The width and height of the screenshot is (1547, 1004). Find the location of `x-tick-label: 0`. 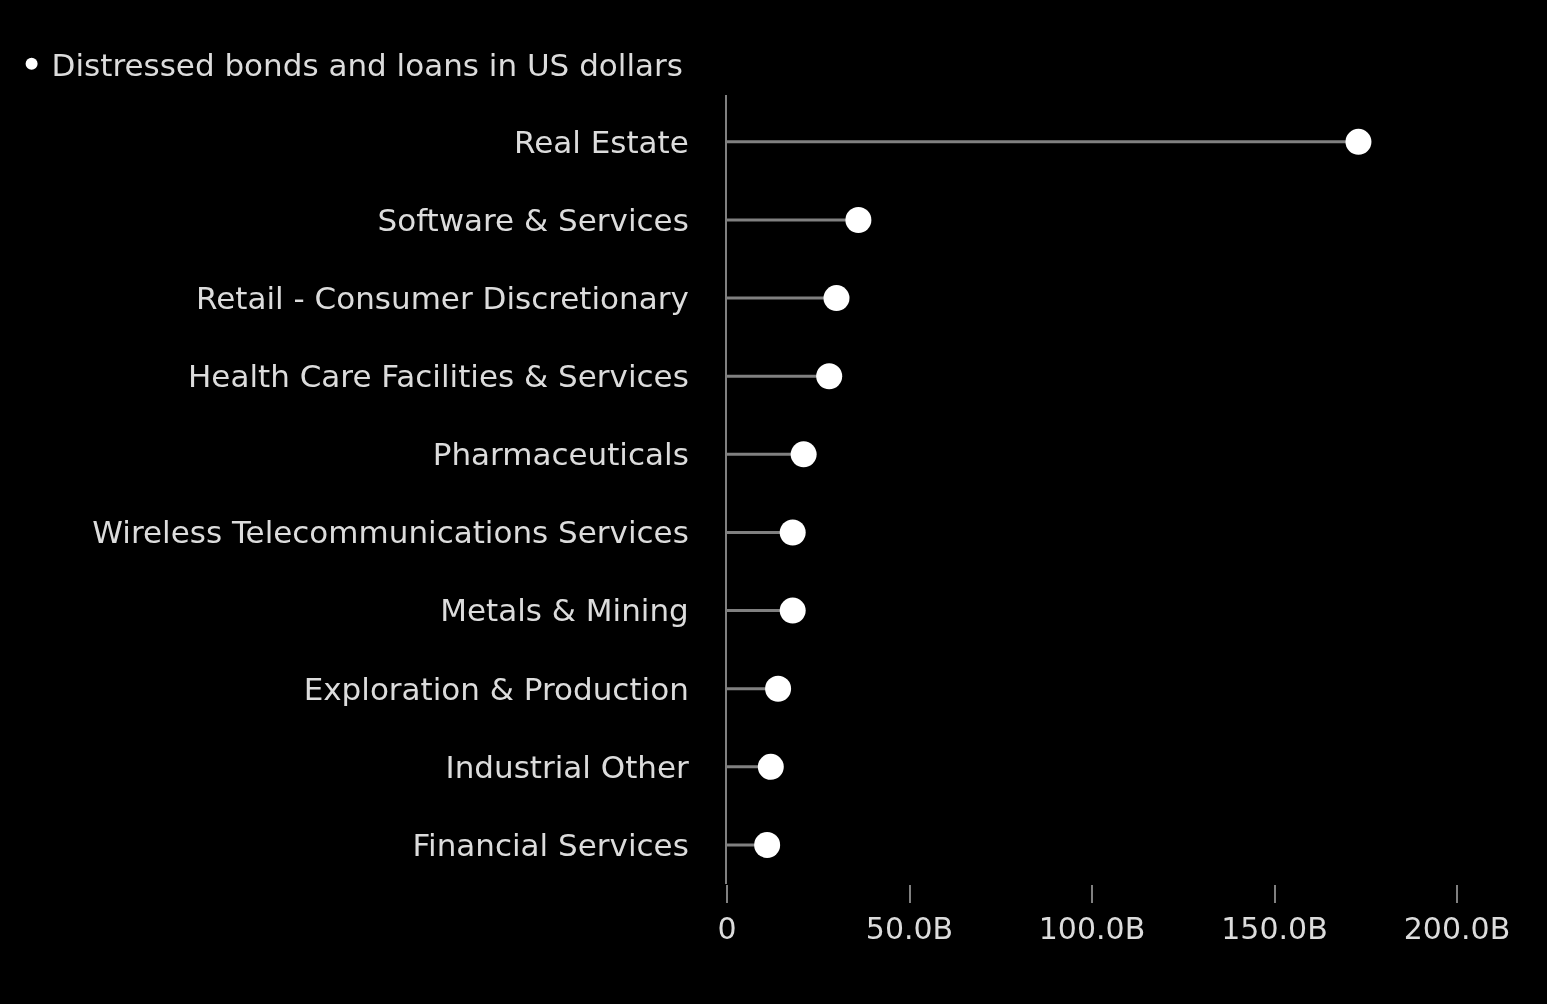

x-tick-label: 0 is located at coordinates (727, 928).